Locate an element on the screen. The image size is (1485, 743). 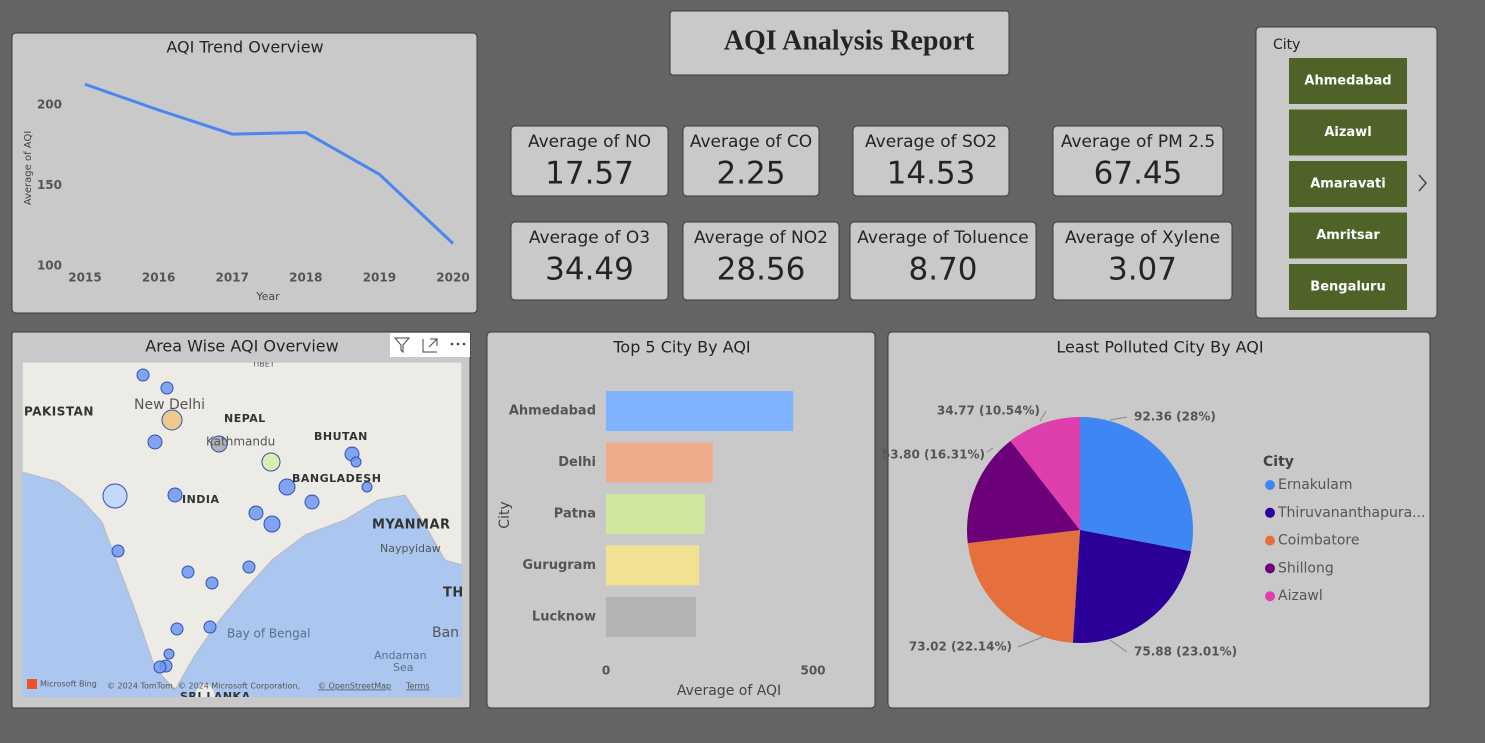
y-tick-label: 200 is located at coordinates (49, 105).